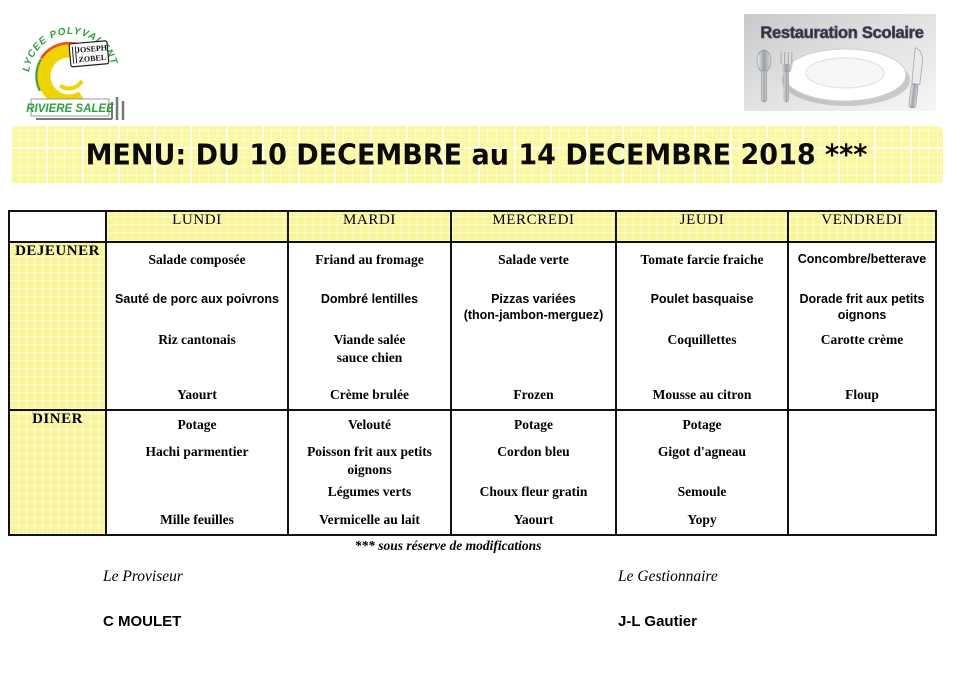  What do you see at coordinates (369, 520) in the screenshot?
I see `diner-mardi-dessert: Vermicelle au lait` at bounding box center [369, 520].